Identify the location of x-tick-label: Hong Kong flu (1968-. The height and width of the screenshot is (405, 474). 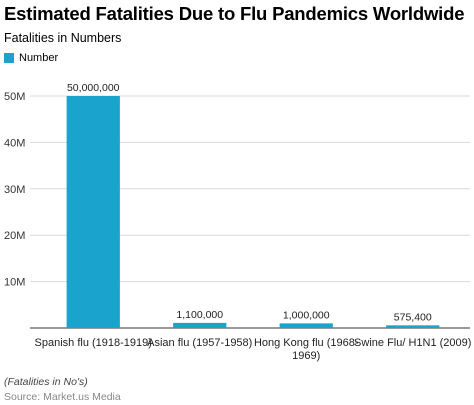
(306, 343).